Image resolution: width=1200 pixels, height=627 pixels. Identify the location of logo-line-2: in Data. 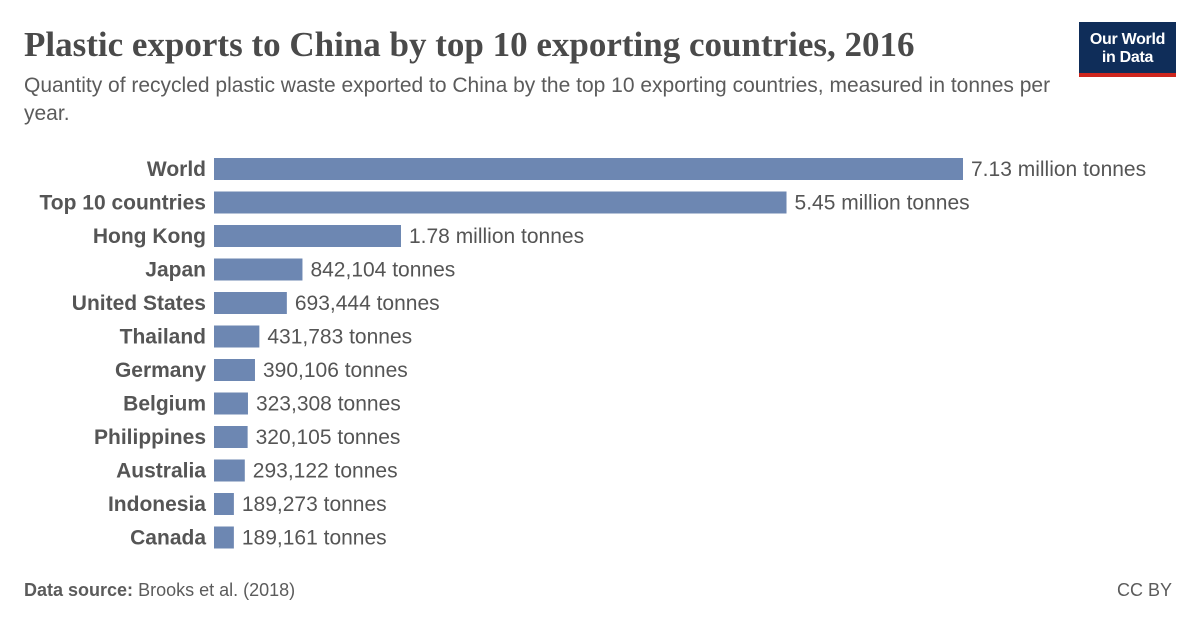
(1127, 57).